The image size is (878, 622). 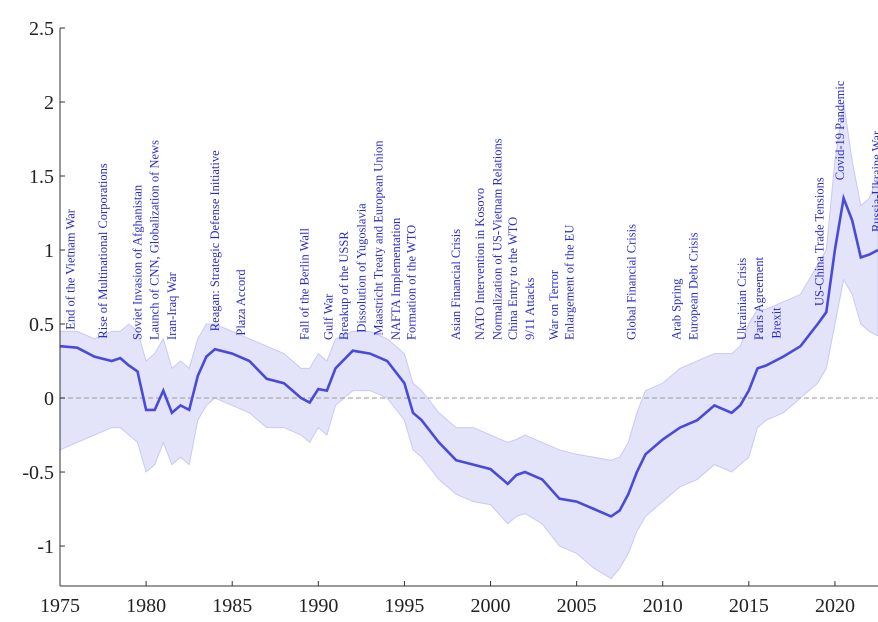 I want to click on annotation: Breakup of the USSR, so click(x=344, y=285).